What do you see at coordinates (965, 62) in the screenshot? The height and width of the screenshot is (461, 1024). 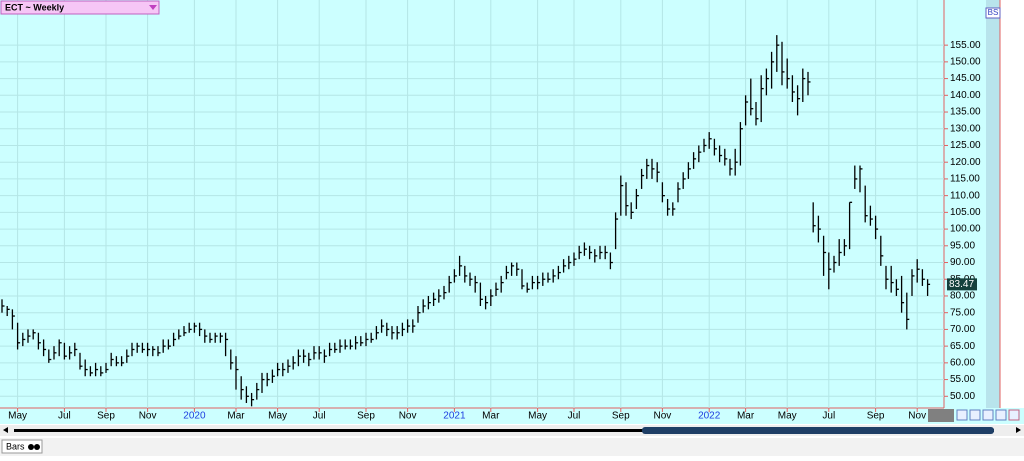 I see `y-tick-label: 150.00` at bounding box center [965, 62].